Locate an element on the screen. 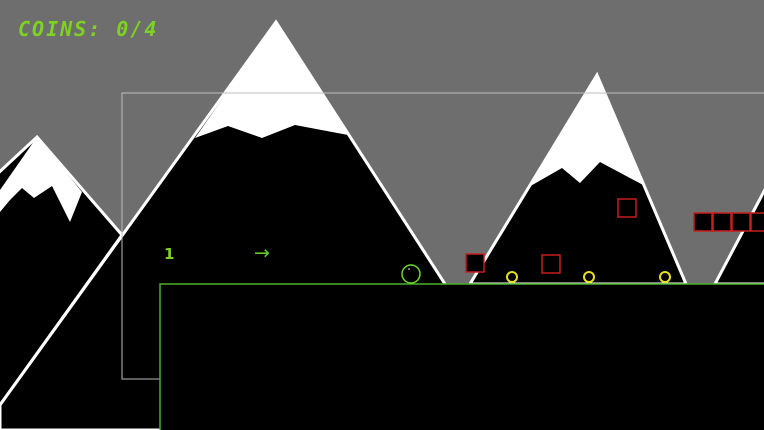 This screenshot has width=764, height=430. level-number: 1 is located at coordinates (169, 254).